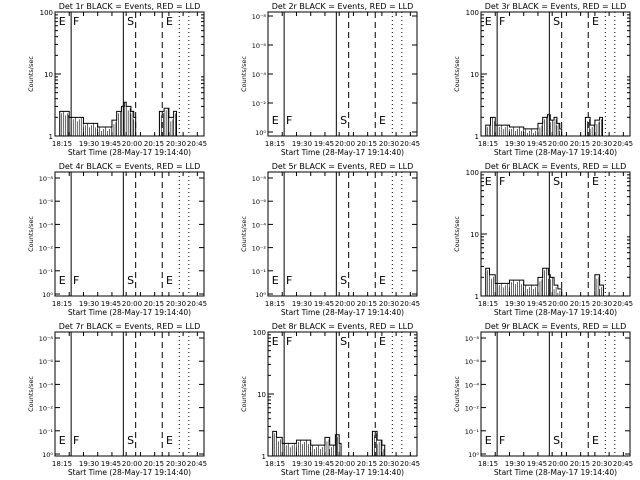 The height and width of the screenshot is (480, 640). I want to click on chart-title: Det 1r BLACK = Events, RED = LLD, so click(130, 6).